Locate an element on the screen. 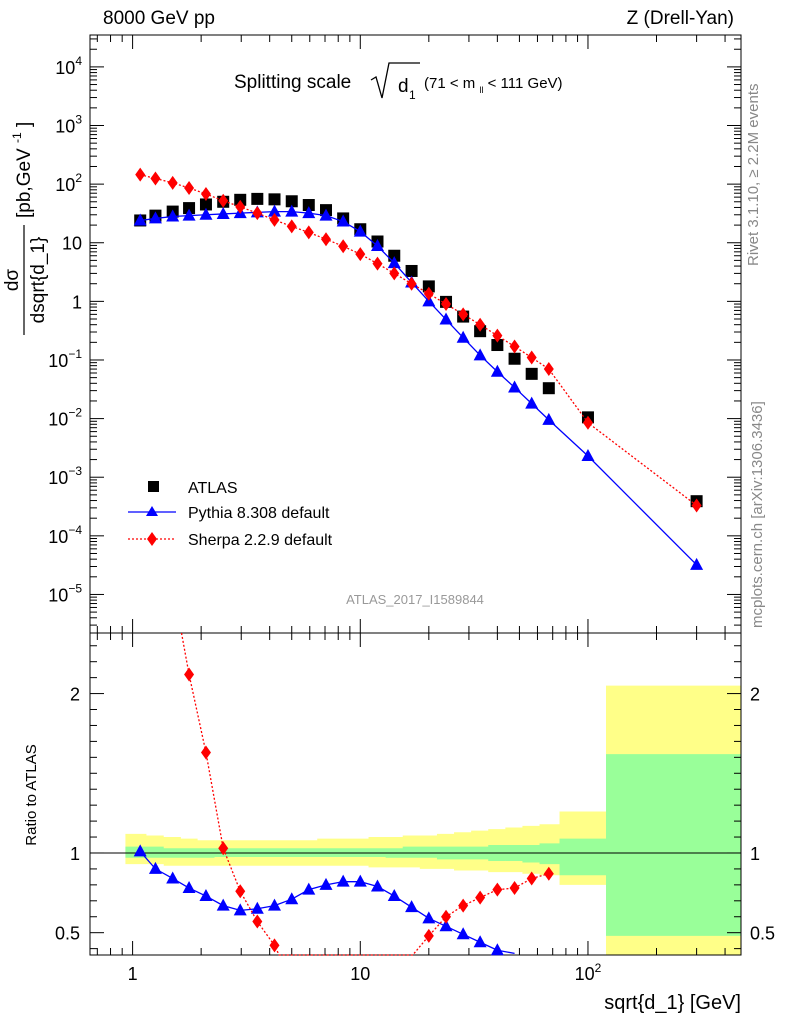 The width and height of the screenshot is (786, 1024). ratio-y-tick-label-right: 2 is located at coordinates (755, 695).